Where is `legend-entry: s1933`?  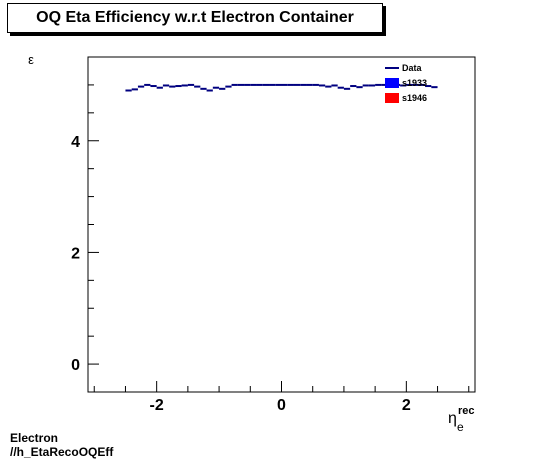 legend-entry: s1933 is located at coordinates (414, 83).